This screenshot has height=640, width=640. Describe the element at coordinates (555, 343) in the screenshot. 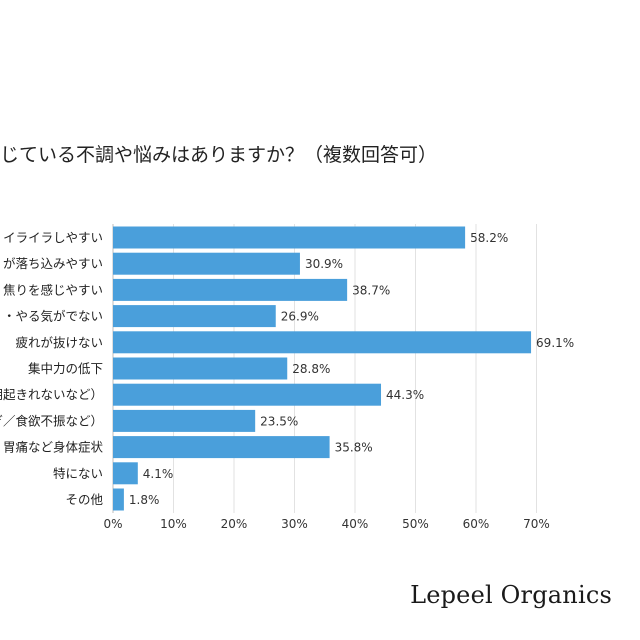

I see `data-label: 69.1%` at that location.